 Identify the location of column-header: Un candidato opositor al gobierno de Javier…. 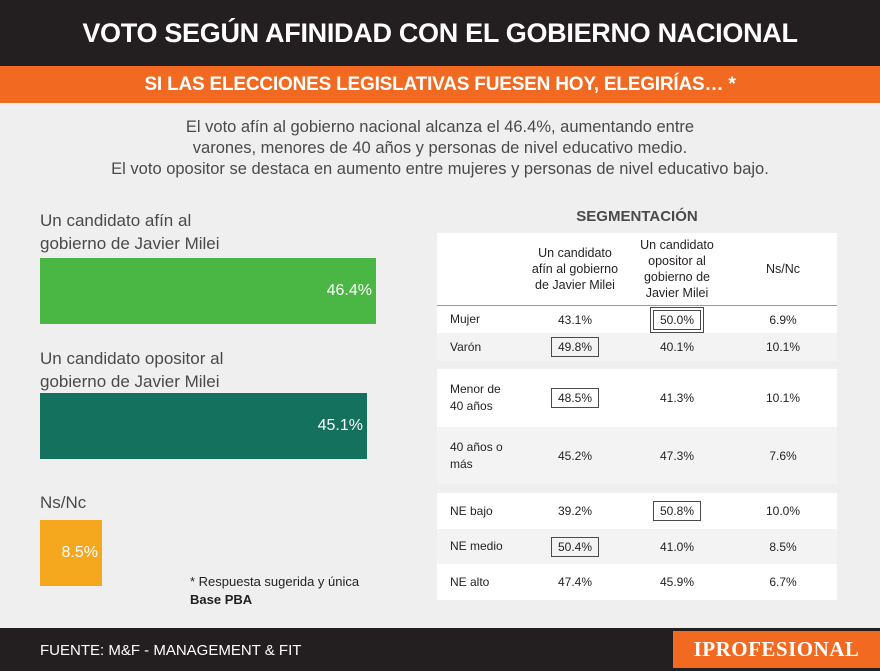
(677, 269).